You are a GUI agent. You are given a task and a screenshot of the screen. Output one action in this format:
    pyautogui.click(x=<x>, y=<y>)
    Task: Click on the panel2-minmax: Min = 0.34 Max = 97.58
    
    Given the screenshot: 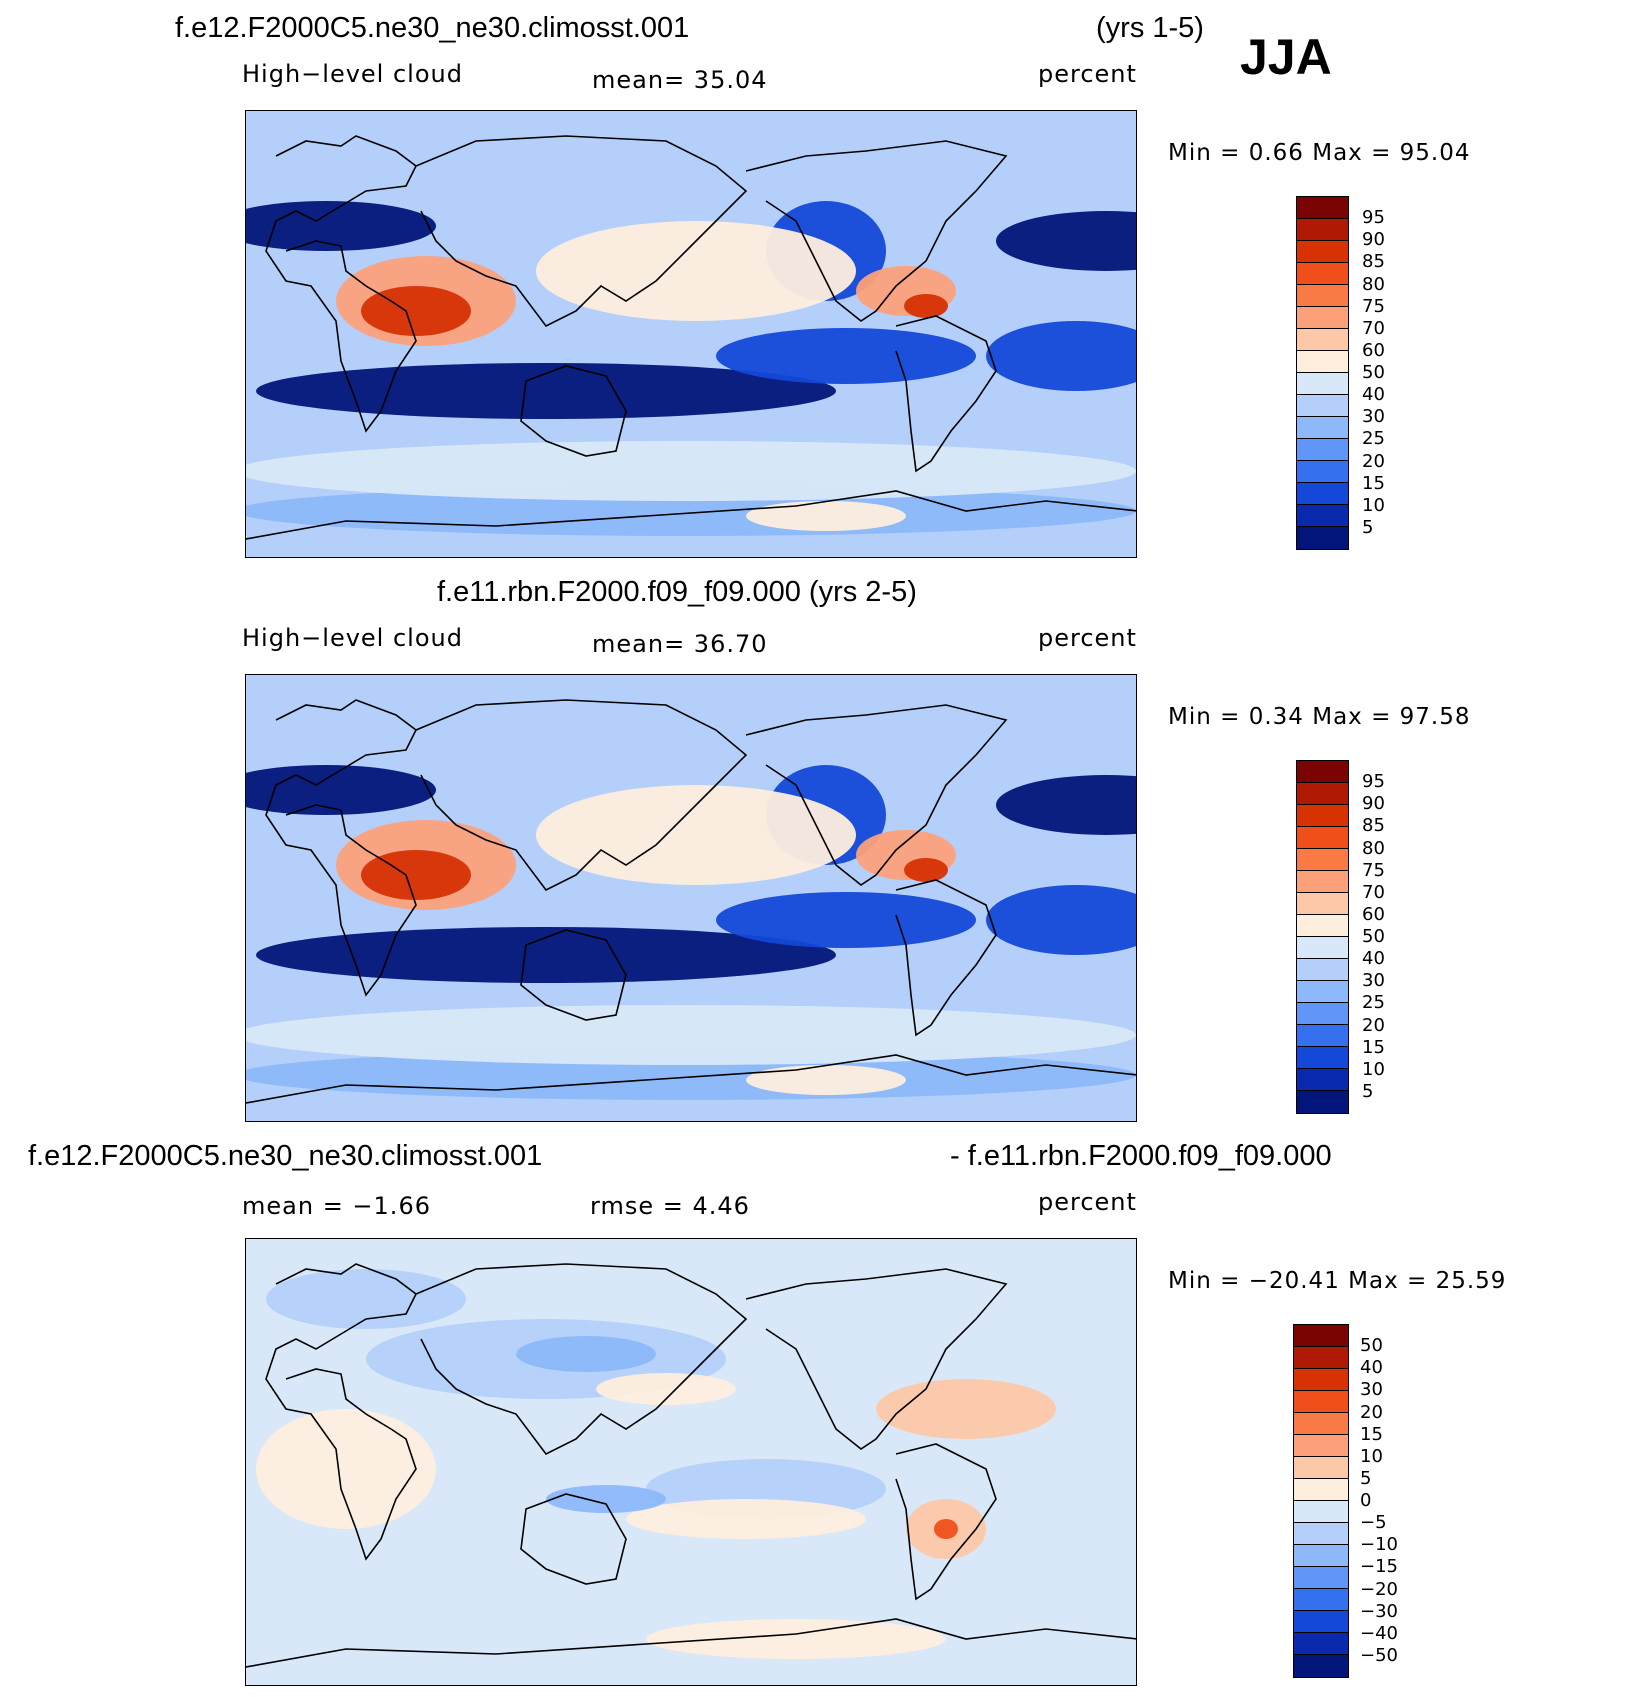 What is the action you would take?
    pyautogui.click(x=1319, y=717)
    